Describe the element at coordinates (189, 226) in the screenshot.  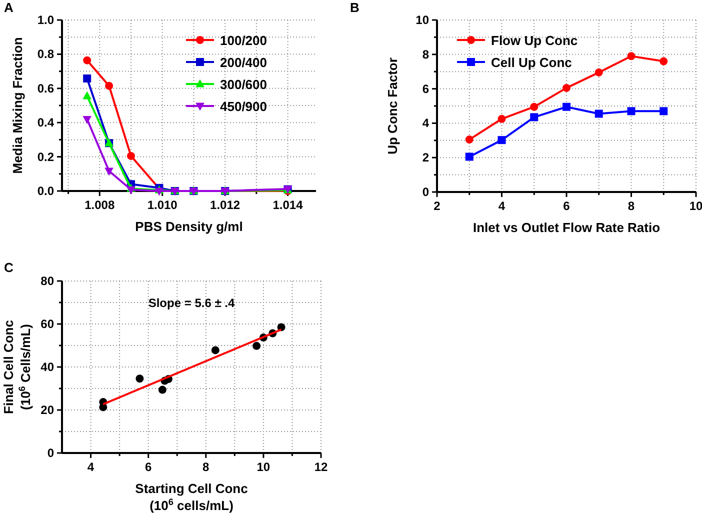
I see `x-axis-title: PBS Density g/ml` at that location.